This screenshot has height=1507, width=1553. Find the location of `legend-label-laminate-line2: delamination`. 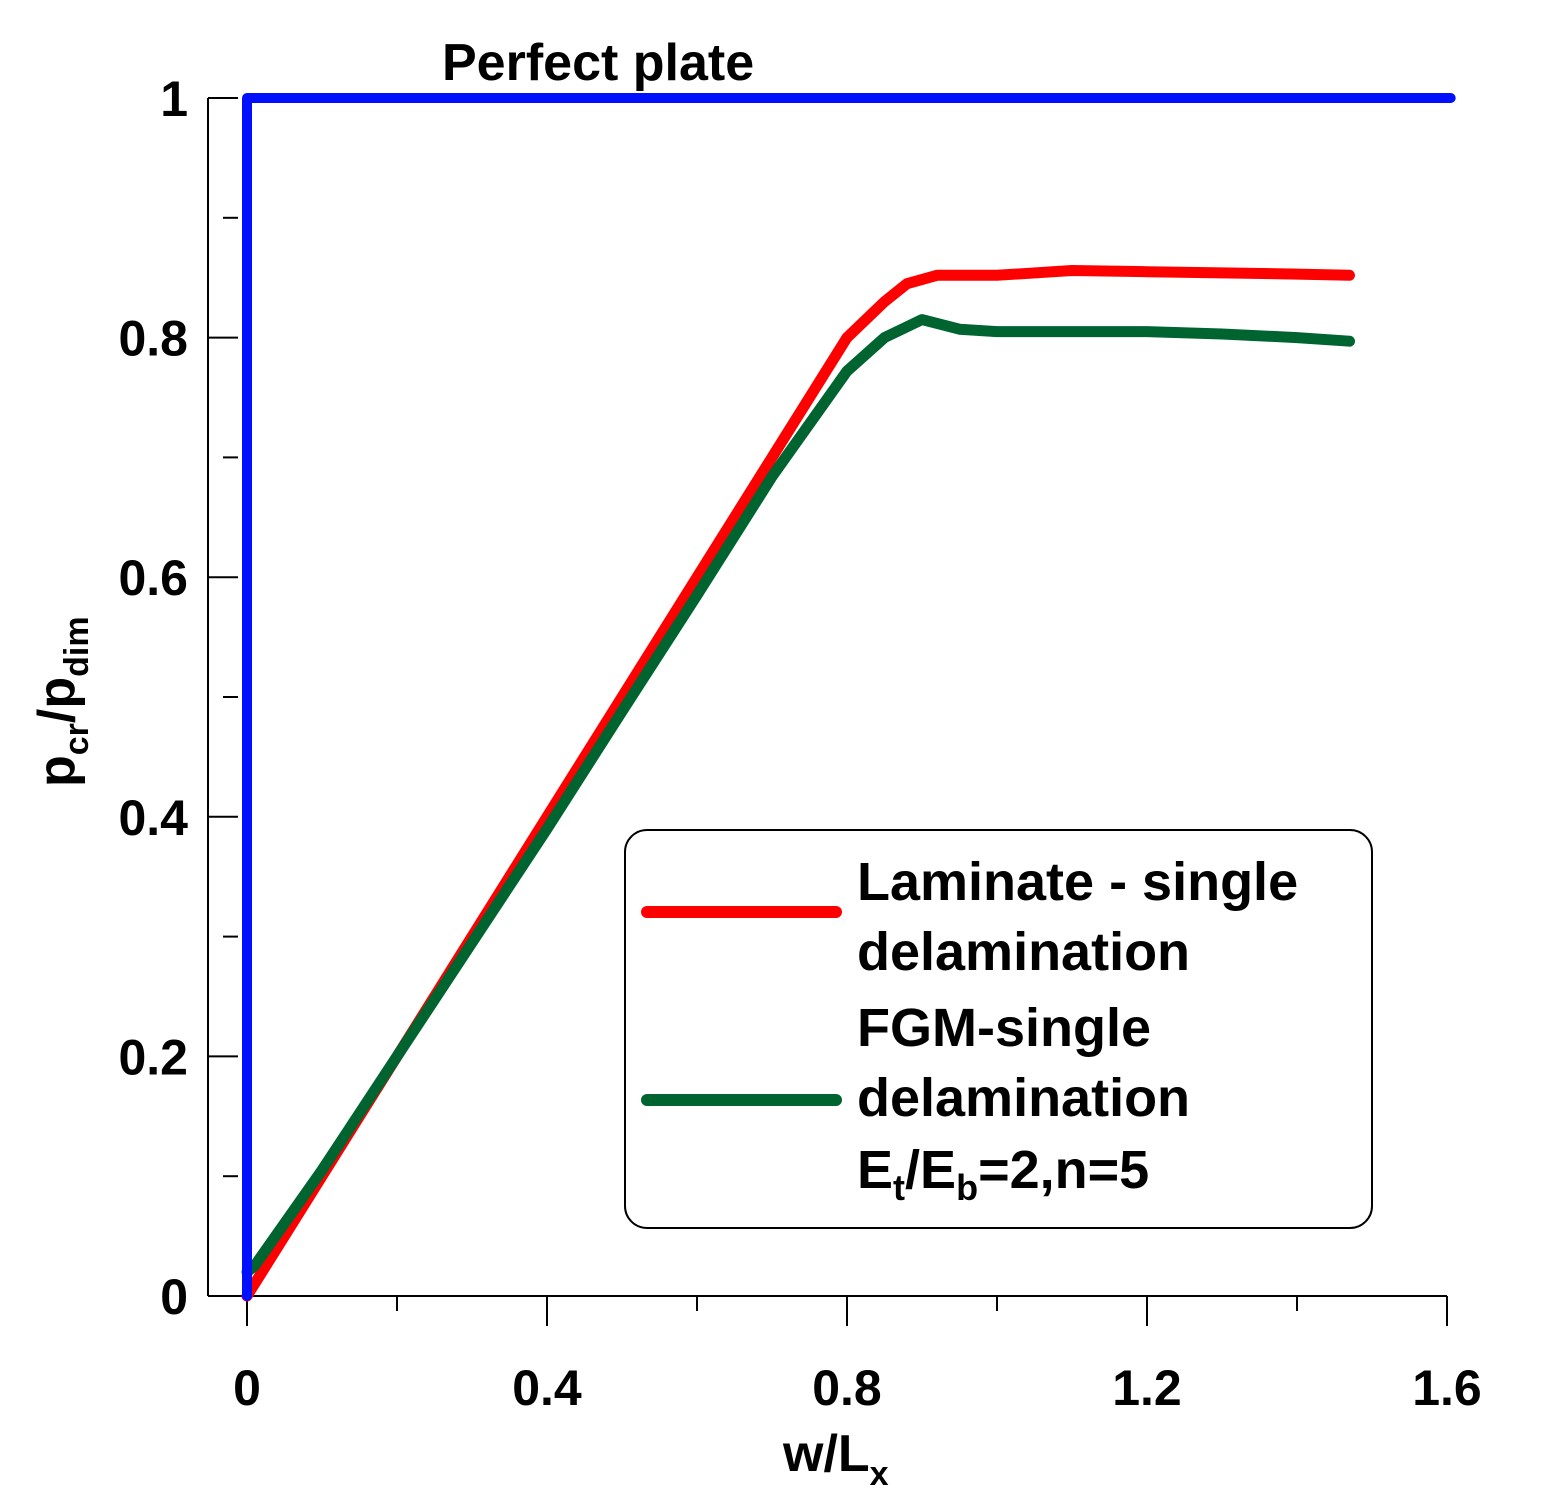

legend-label-laminate-line2: delamination is located at coordinates (1023, 952).